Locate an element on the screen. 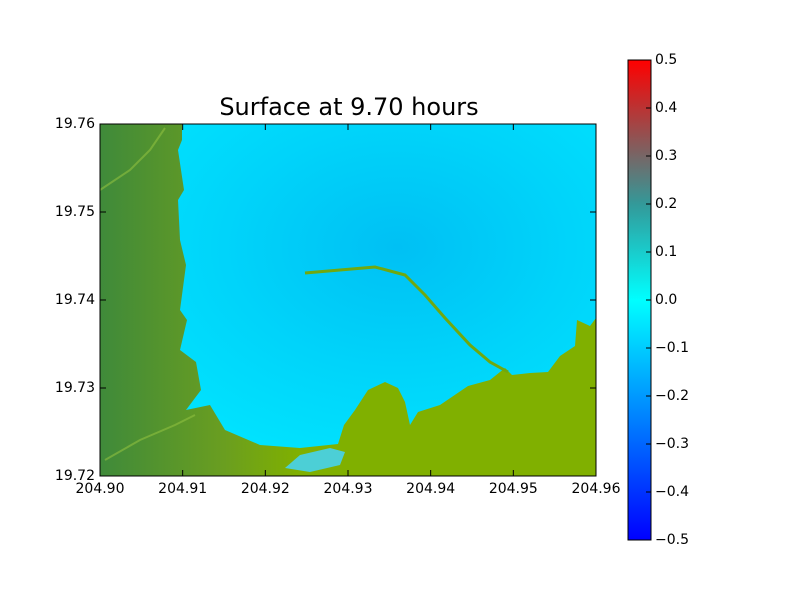 This screenshot has height=600, width=800. x-tick-label: 204.95 is located at coordinates (513, 489).